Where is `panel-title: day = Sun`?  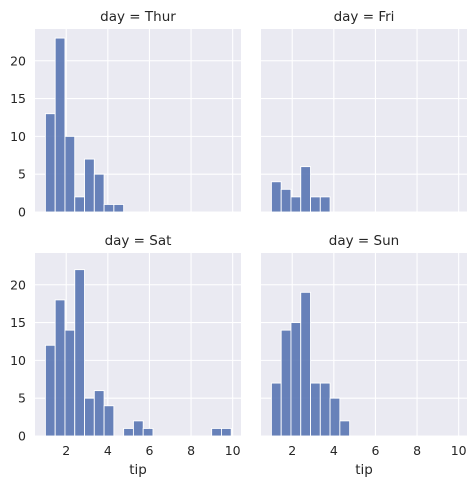
panel-title: day = Sun is located at coordinates (364, 241).